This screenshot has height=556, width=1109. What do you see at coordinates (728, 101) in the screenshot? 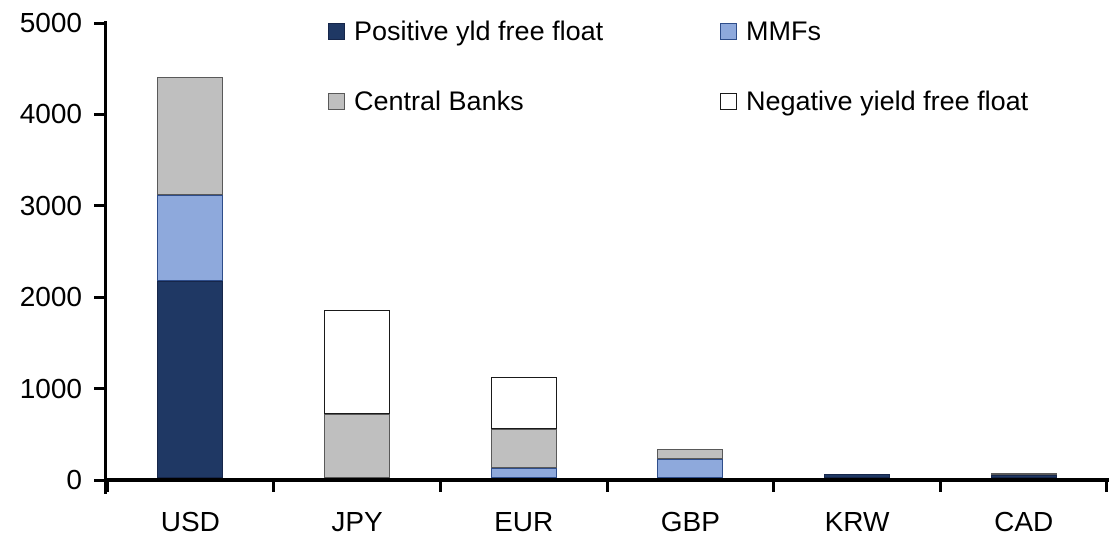
I see `legend-swatch-negative-yield-free-float` at bounding box center [728, 101].